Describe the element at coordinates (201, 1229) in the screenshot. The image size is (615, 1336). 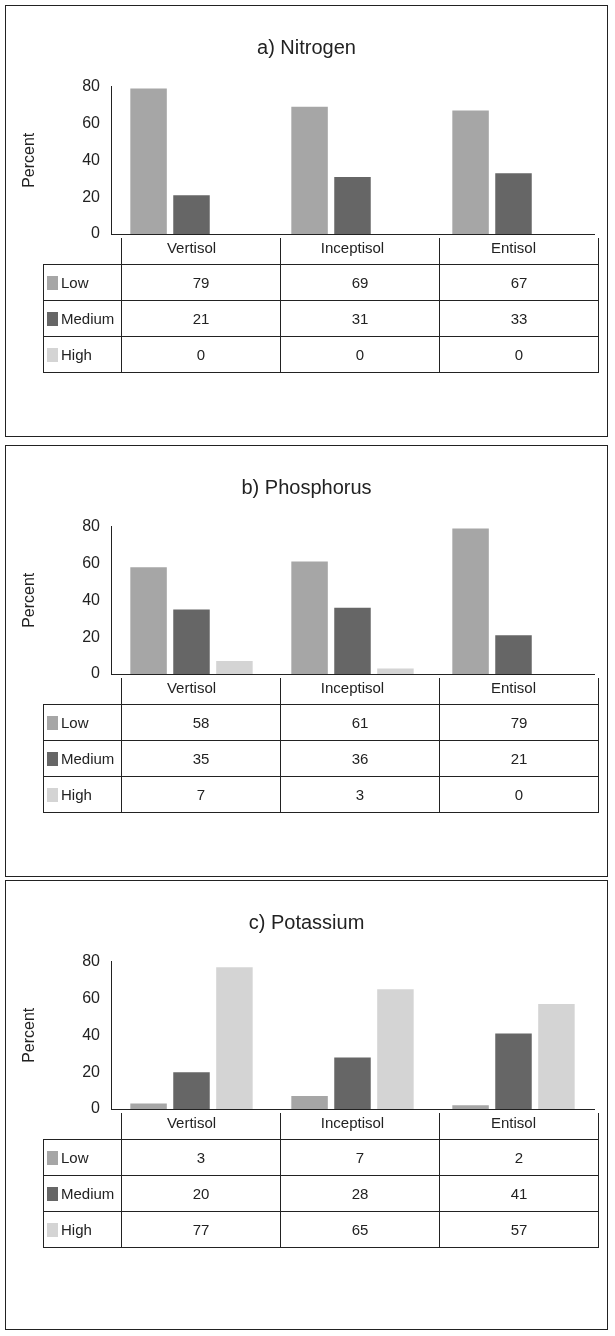
I see `data-label: 77` at that location.